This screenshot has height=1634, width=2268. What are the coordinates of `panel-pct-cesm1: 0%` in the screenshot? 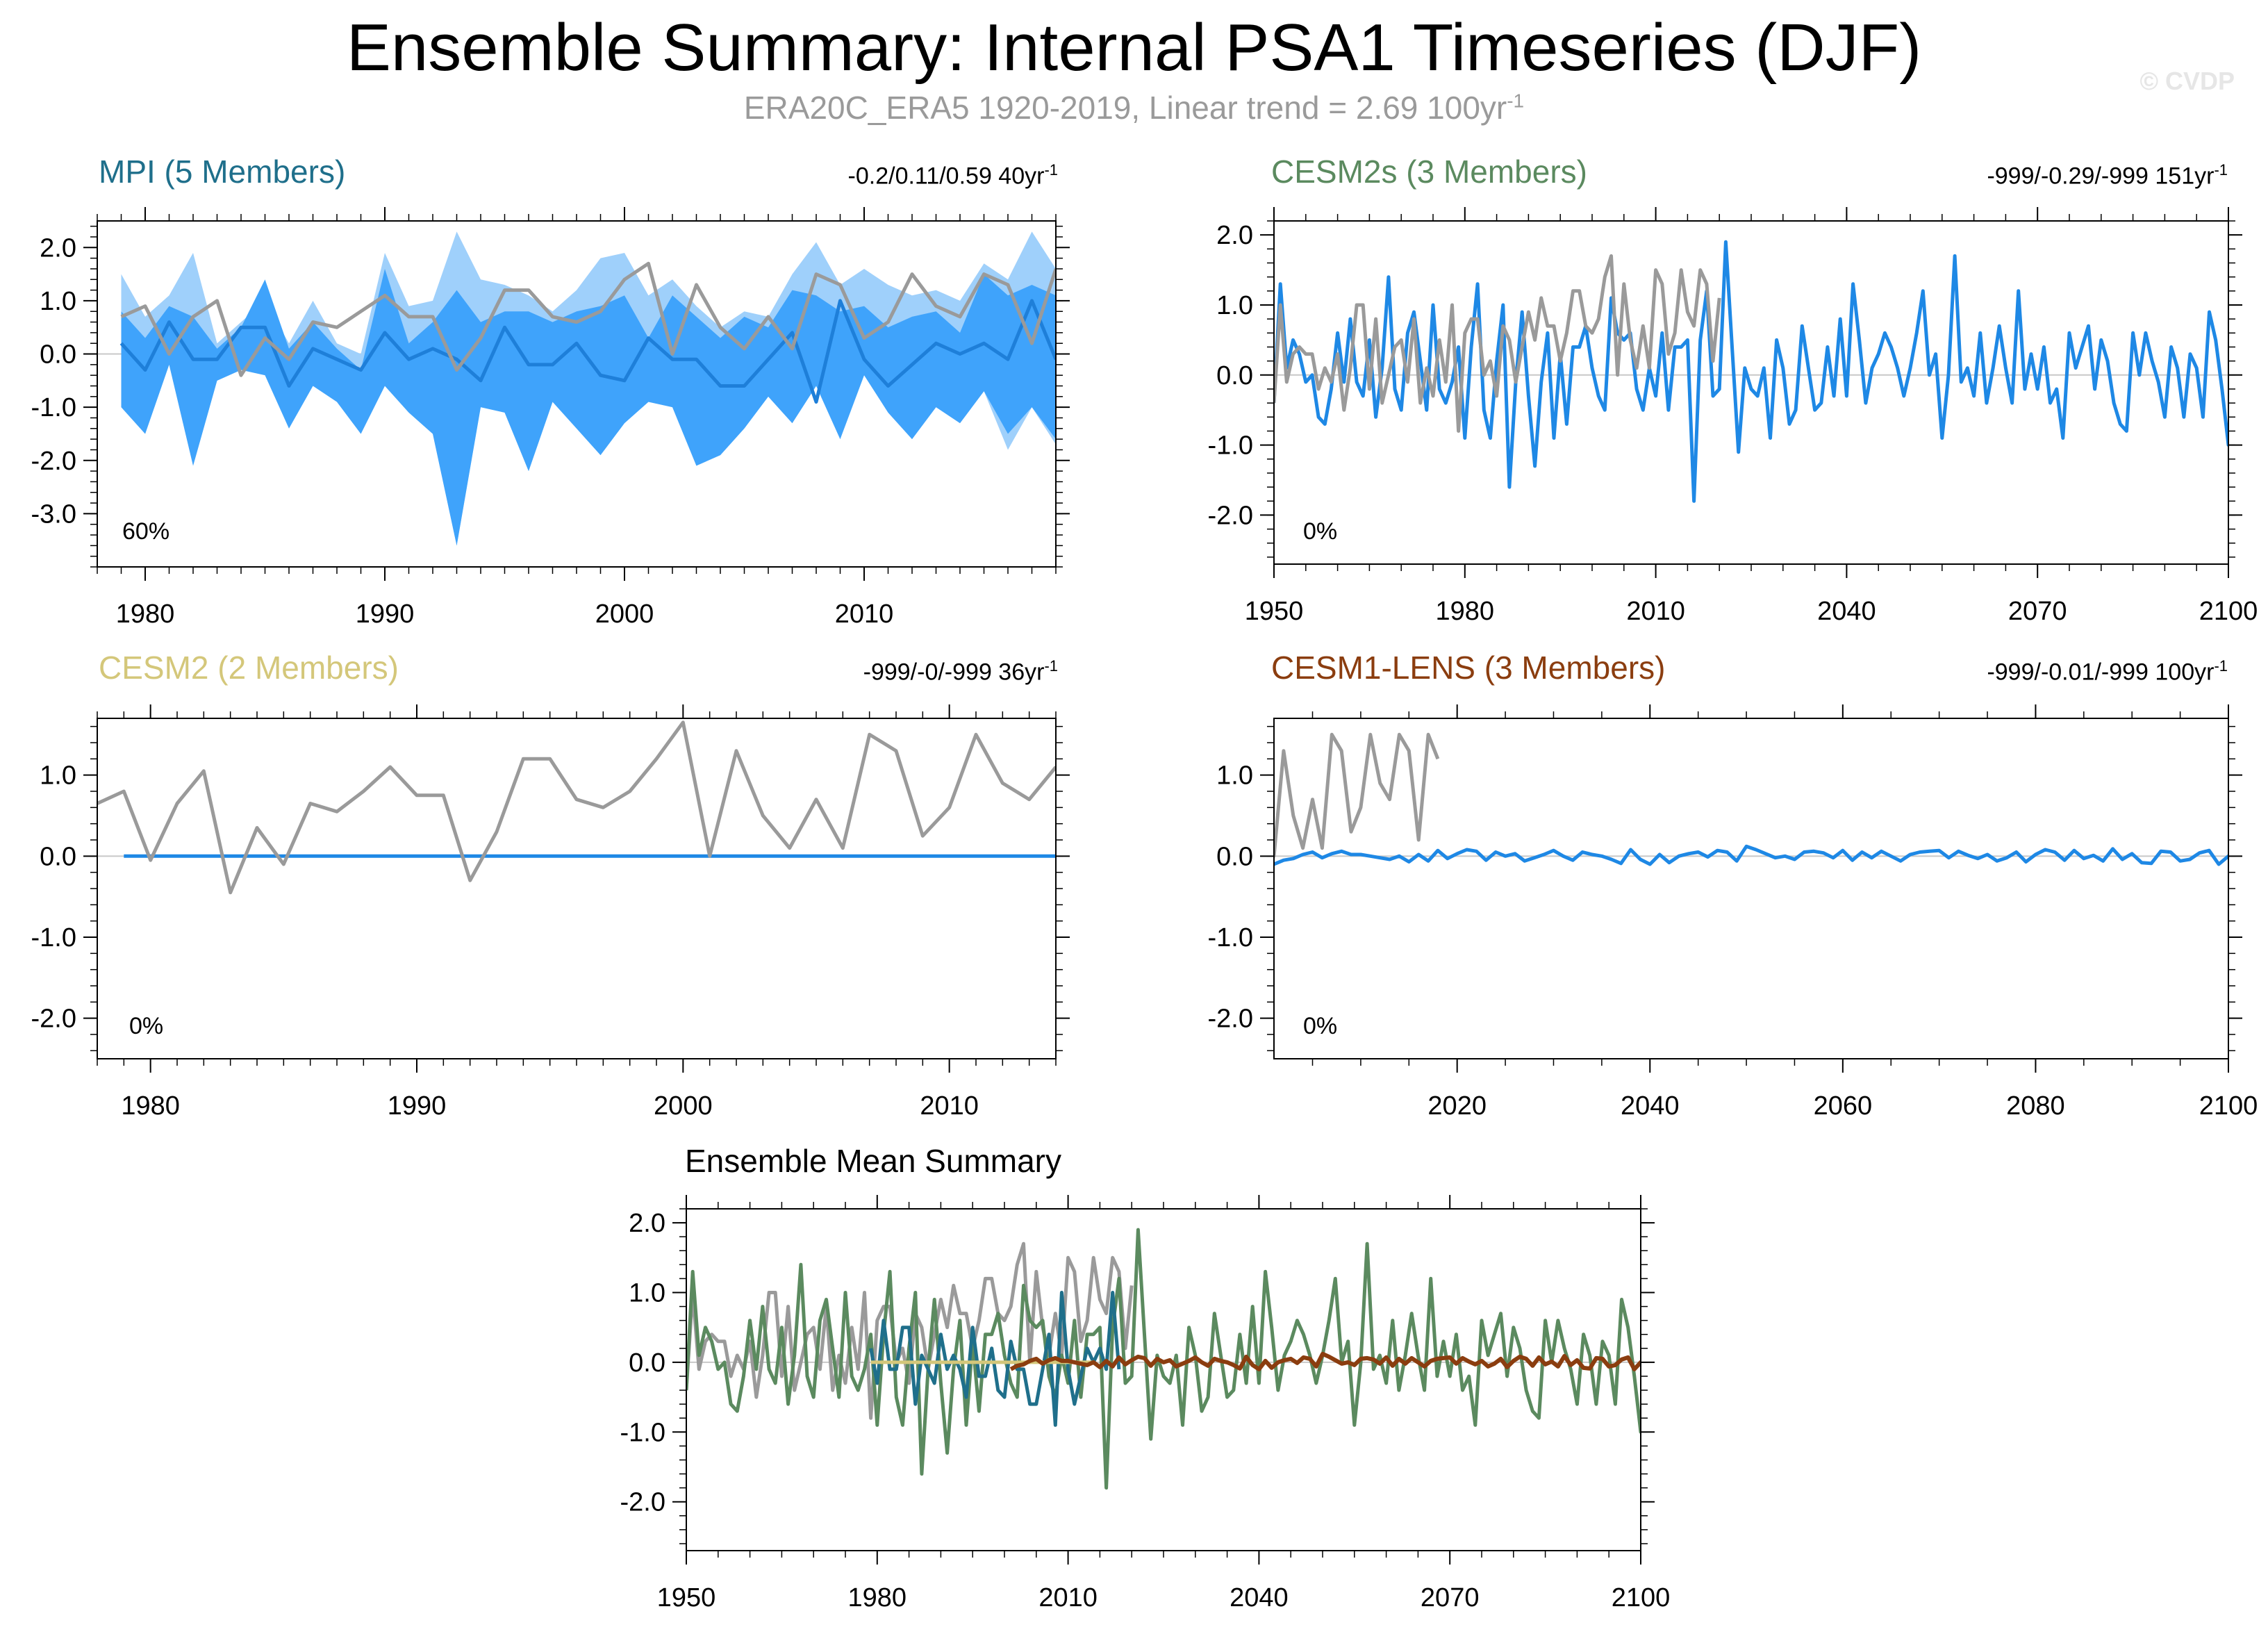 It's located at (1320, 1026).